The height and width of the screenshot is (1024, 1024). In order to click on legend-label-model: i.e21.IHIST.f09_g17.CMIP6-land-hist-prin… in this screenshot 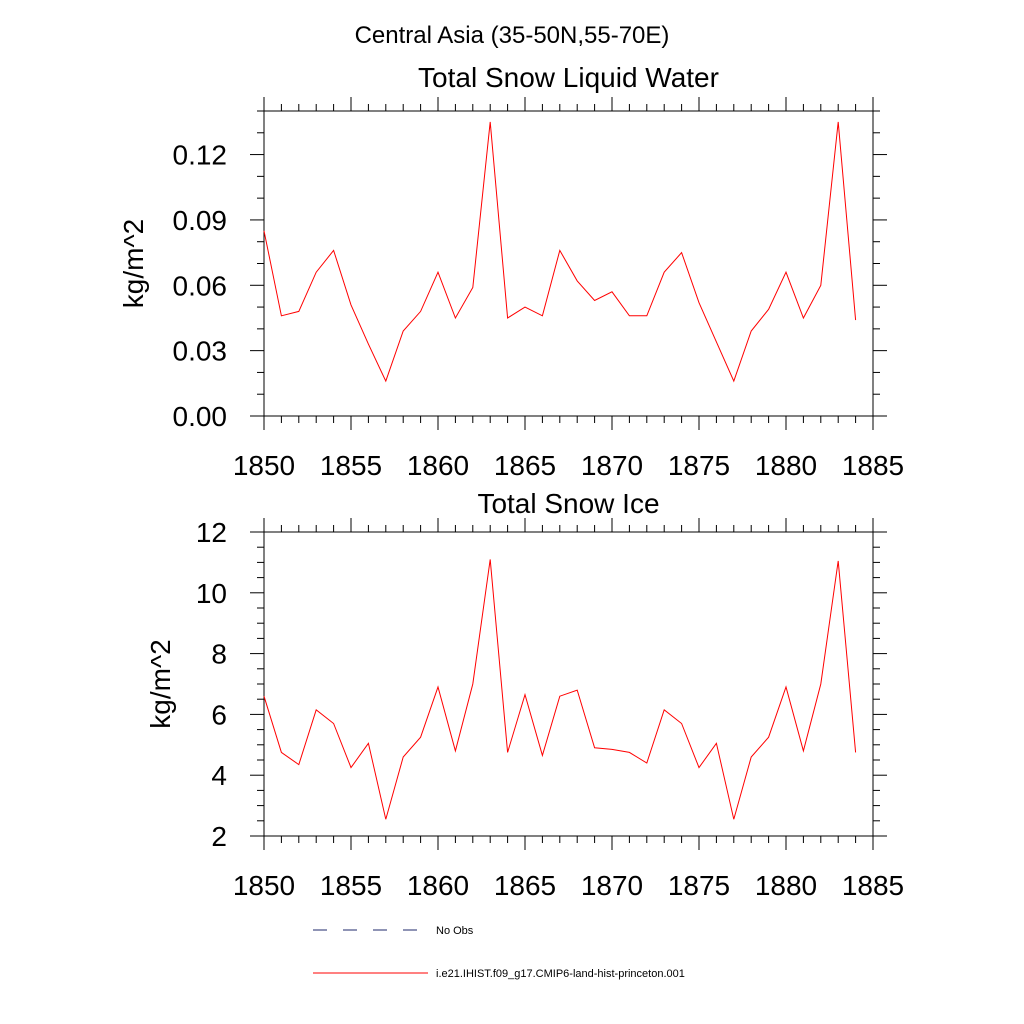, I will do `click(560, 974)`.